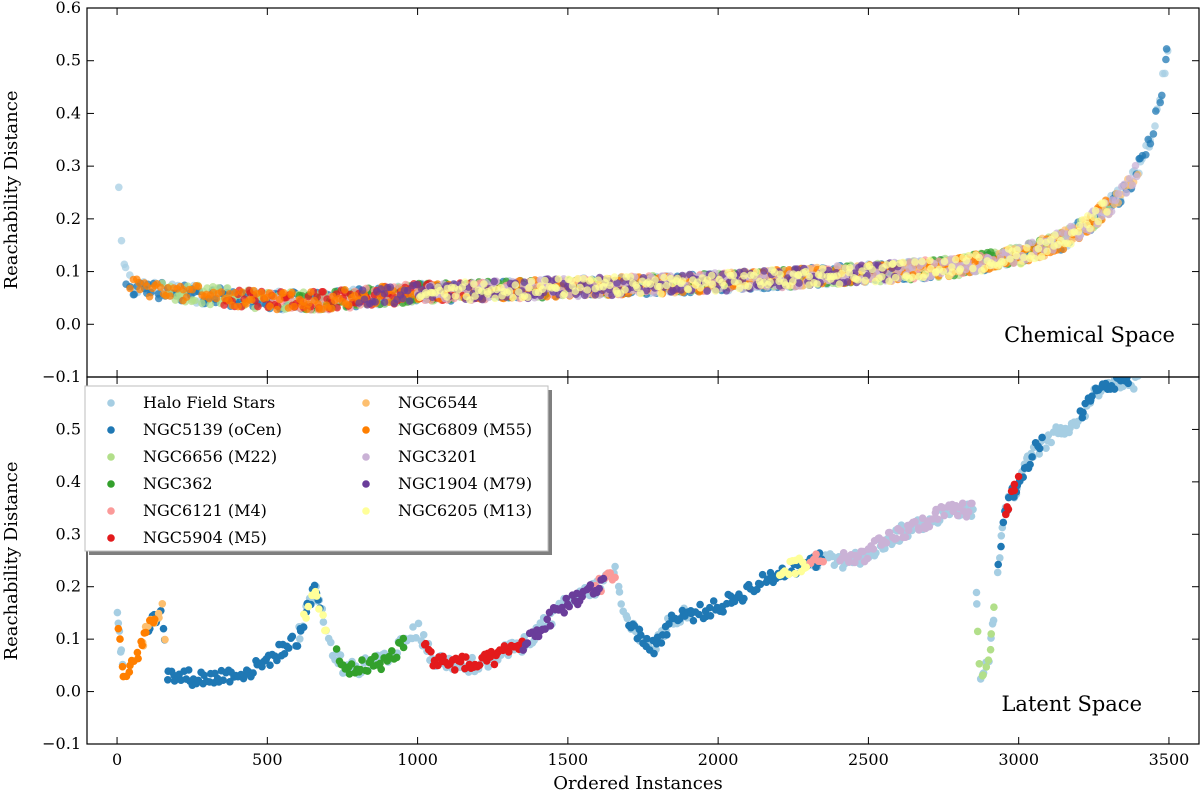 This screenshot has width=1200, height=791. Describe the element at coordinates (210, 456) in the screenshot. I see `legend-label-ngc6656-m22: NGC6656 (M22)` at that location.